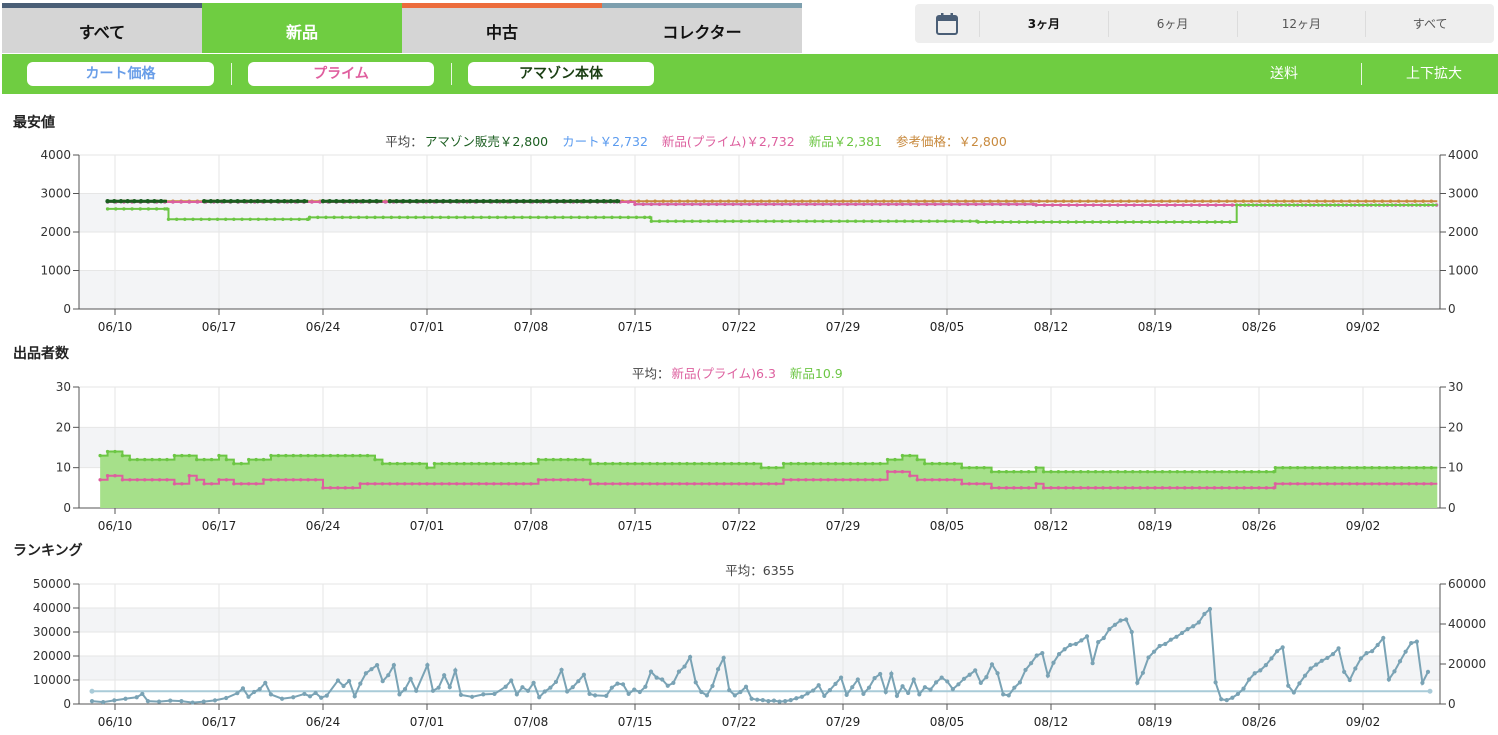 The image size is (1498, 735). Describe the element at coordinates (1172, 23) in the screenshot. I see `range-6-months: 6ヶ月` at that location.